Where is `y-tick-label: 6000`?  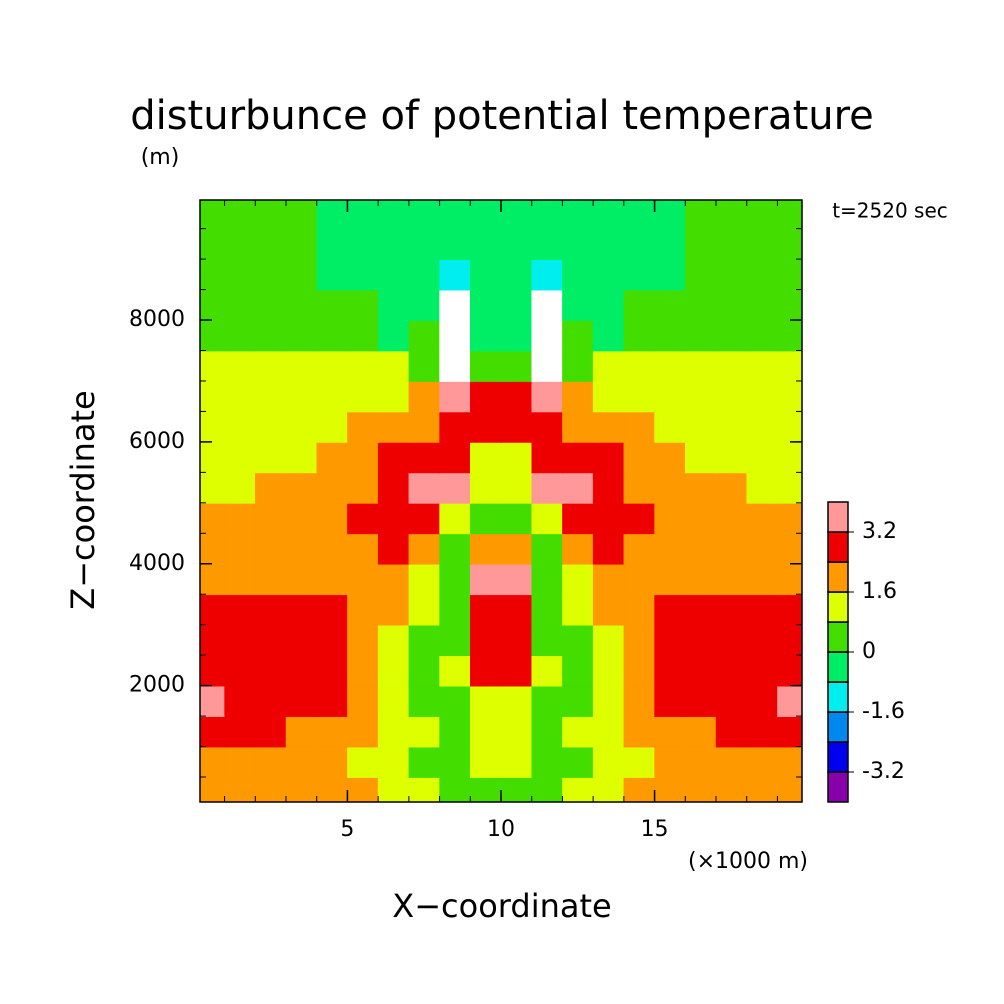 y-tick-label: 6000 is located at coordinates (157, 441).